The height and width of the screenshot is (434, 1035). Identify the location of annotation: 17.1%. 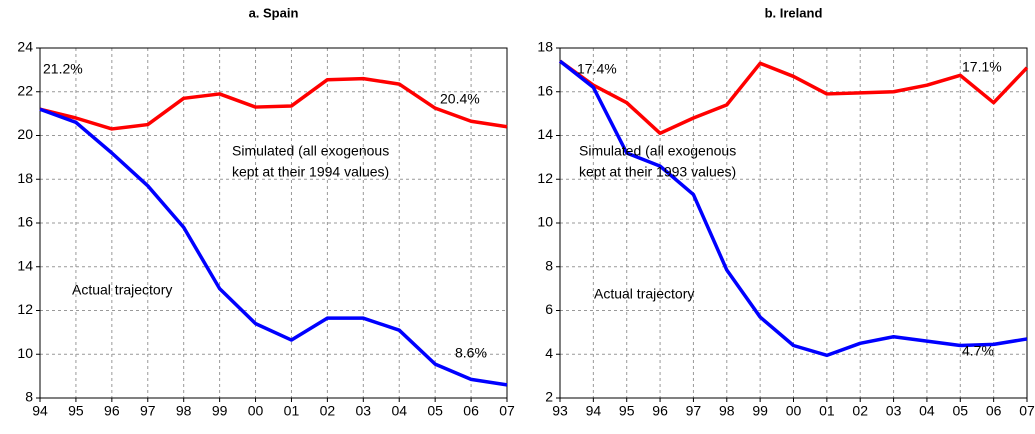
(982, 67).